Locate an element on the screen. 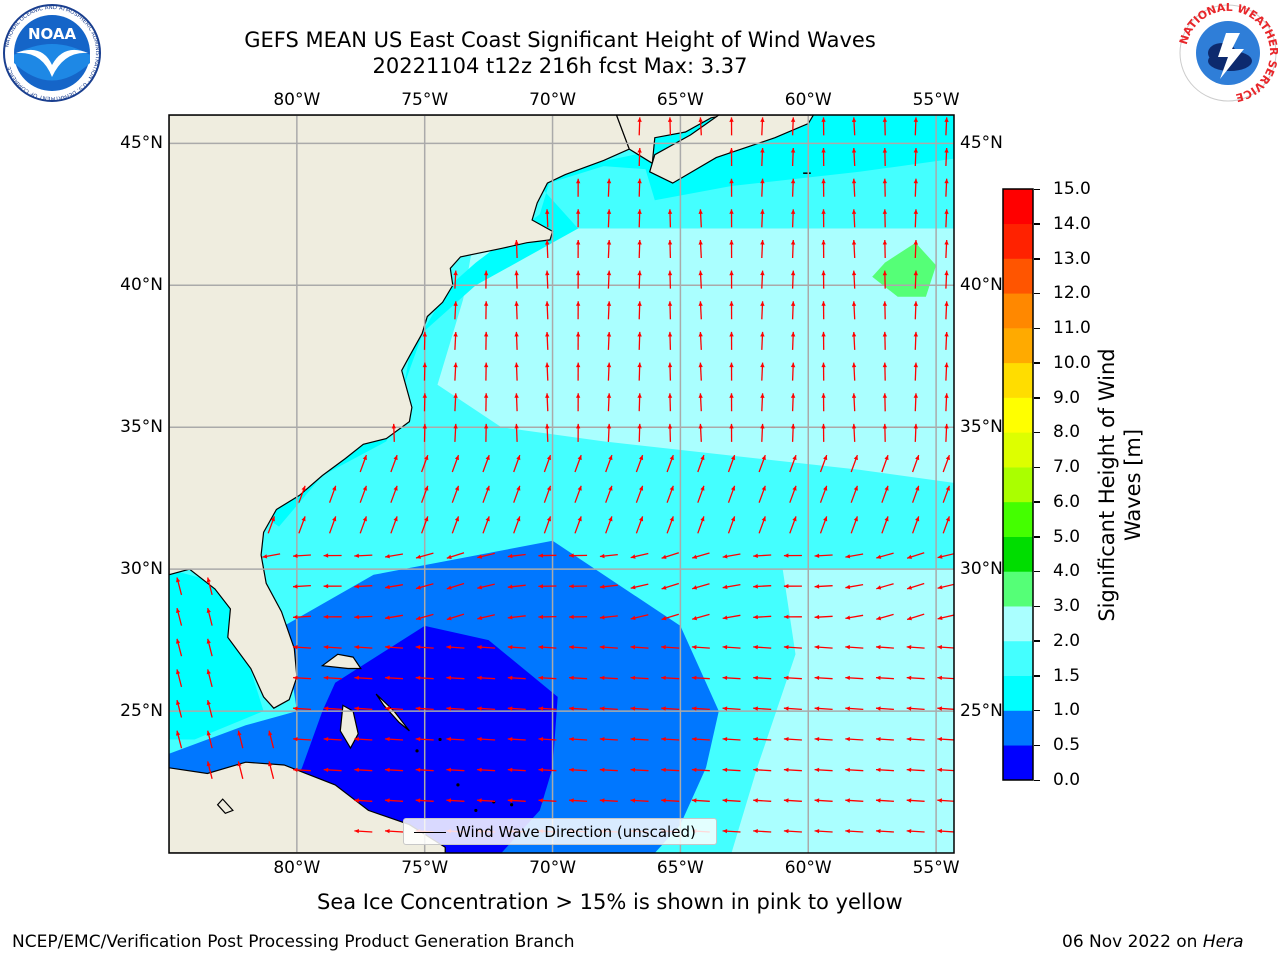 The image size is (1280, 960). lon-label-bottom: 65°W is located at coordinates (680, 868).